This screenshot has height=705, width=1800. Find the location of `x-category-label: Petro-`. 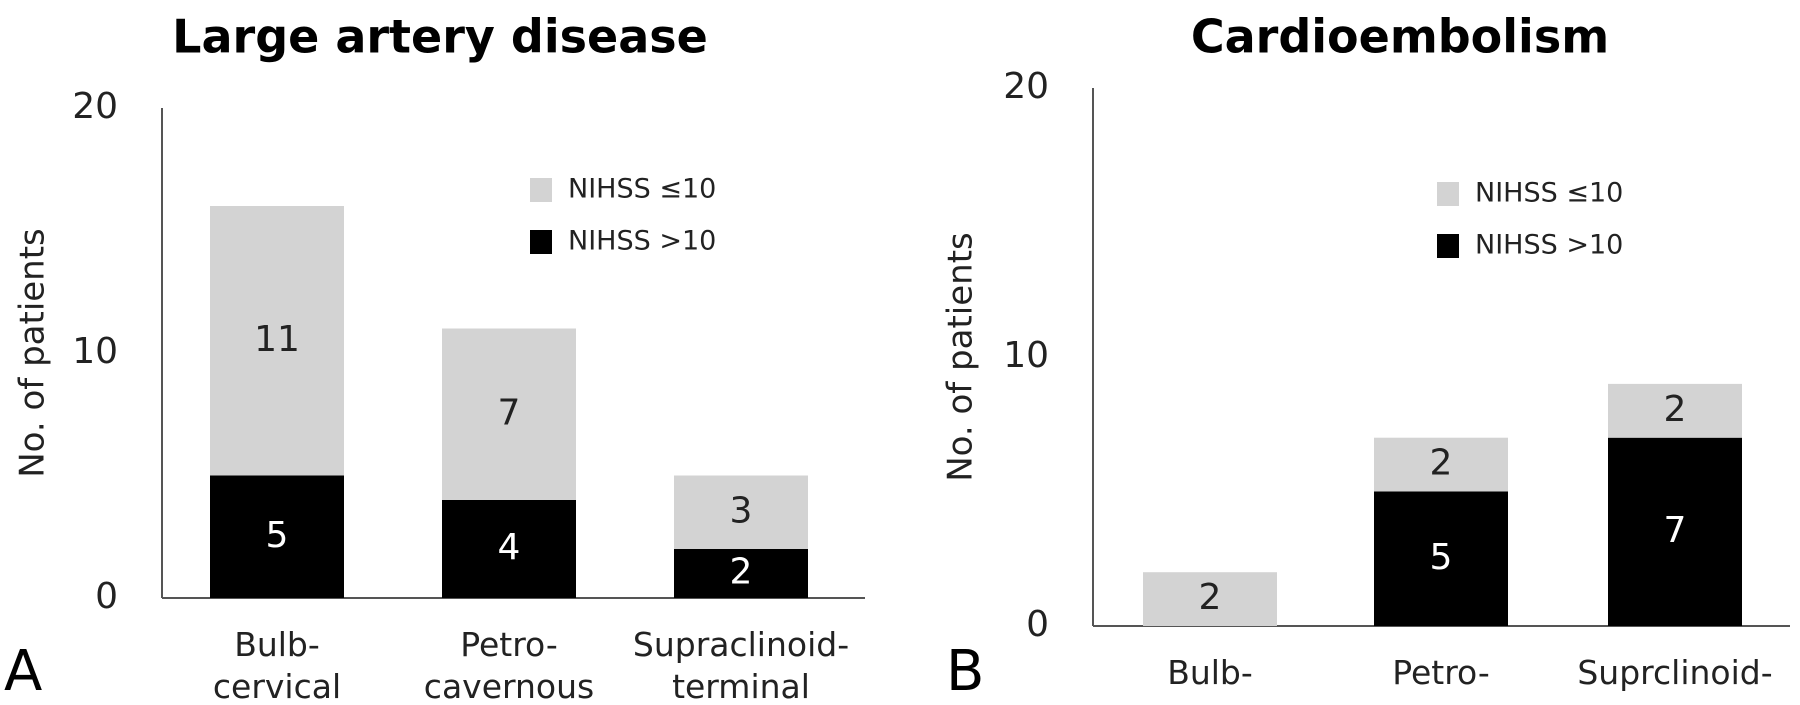

x-category-label: Petro- is located at coordinates (1441, 672).